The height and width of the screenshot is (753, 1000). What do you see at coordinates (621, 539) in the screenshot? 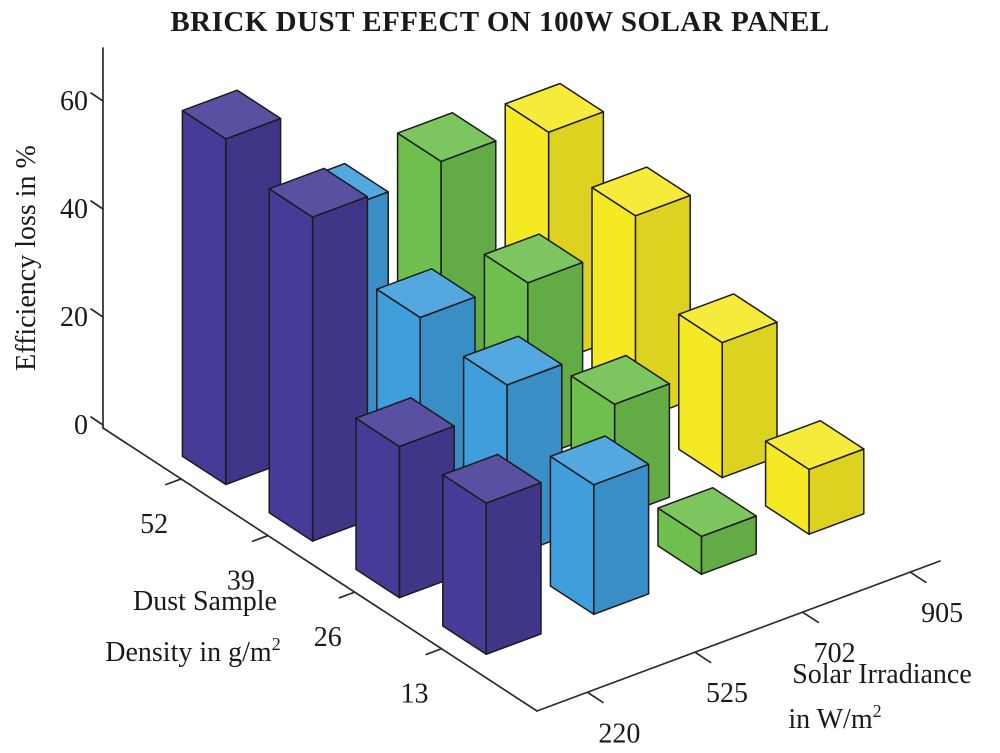
I see `bar-dust13-irr525-right-face` at bounding box center [621, 539].